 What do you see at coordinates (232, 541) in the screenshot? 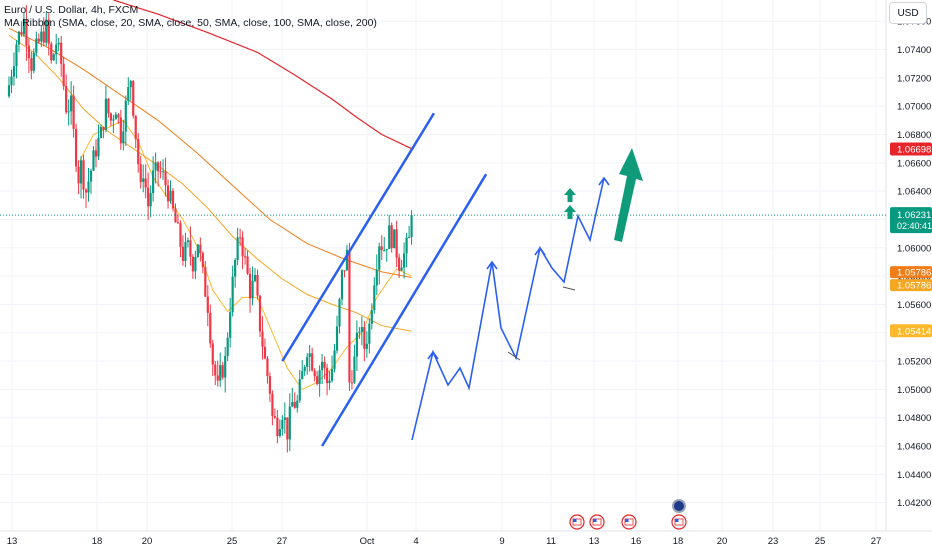
I see `x-tick-label: 25` at bounding box center [232, 541].